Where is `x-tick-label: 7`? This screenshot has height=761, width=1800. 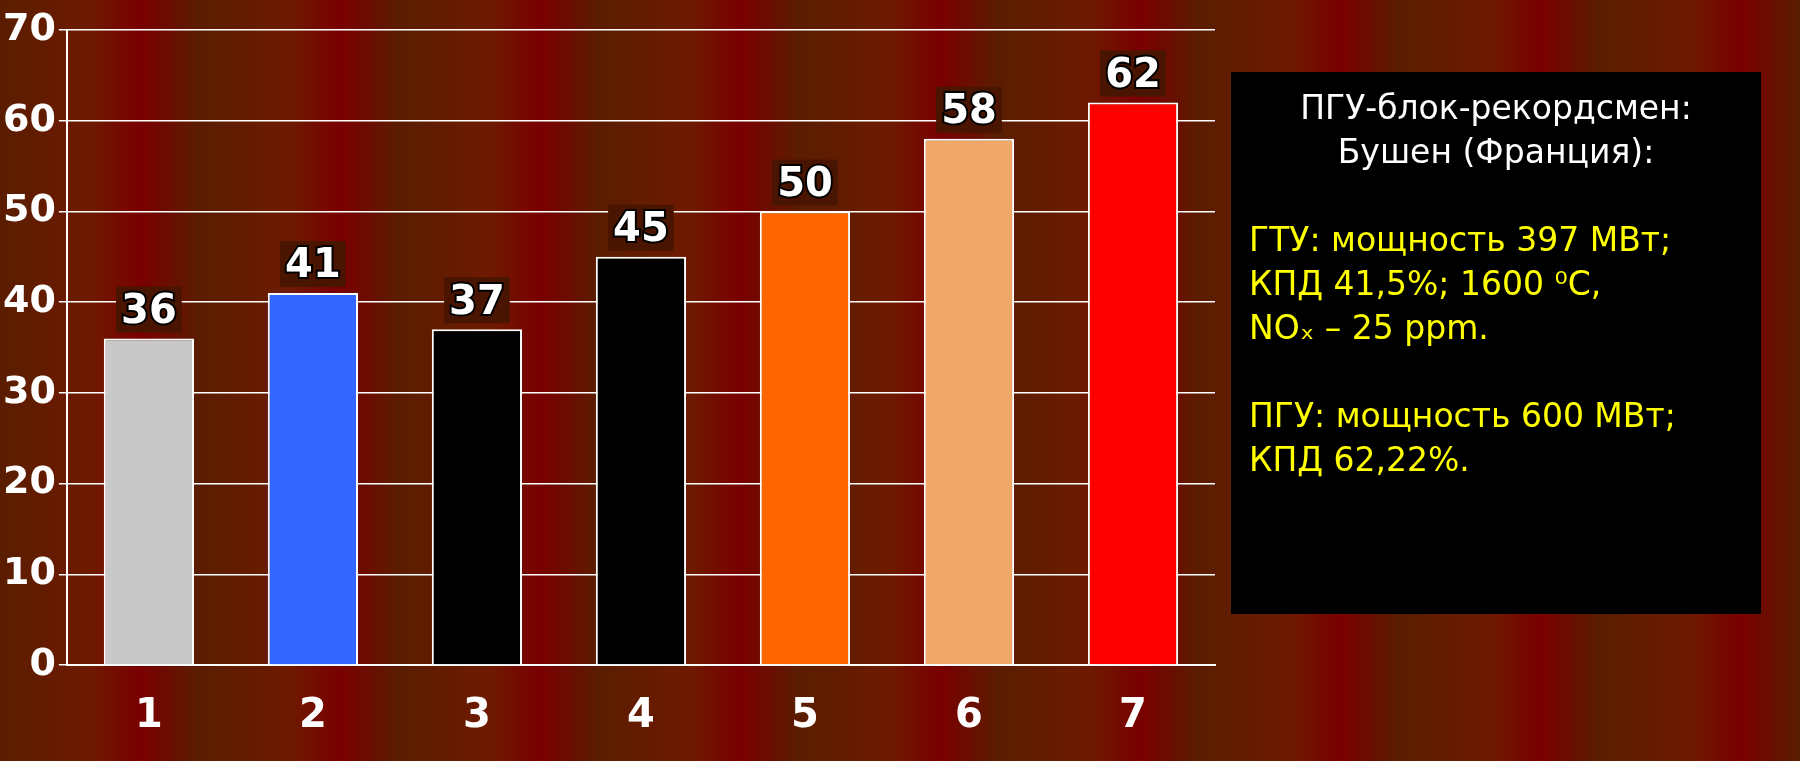 x-tick-label: 7 is located at coordinates (1133, 713).